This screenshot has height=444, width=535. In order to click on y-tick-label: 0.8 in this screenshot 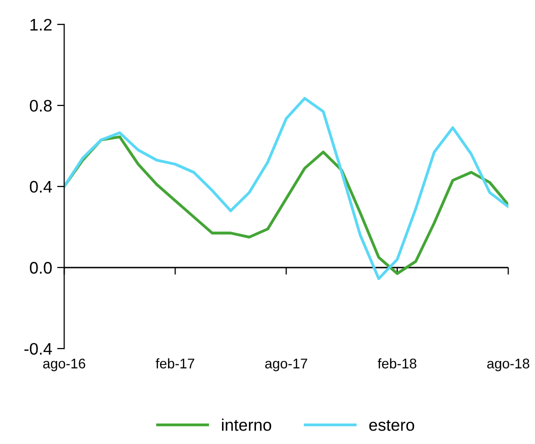, I will do `click(41, 106)`.